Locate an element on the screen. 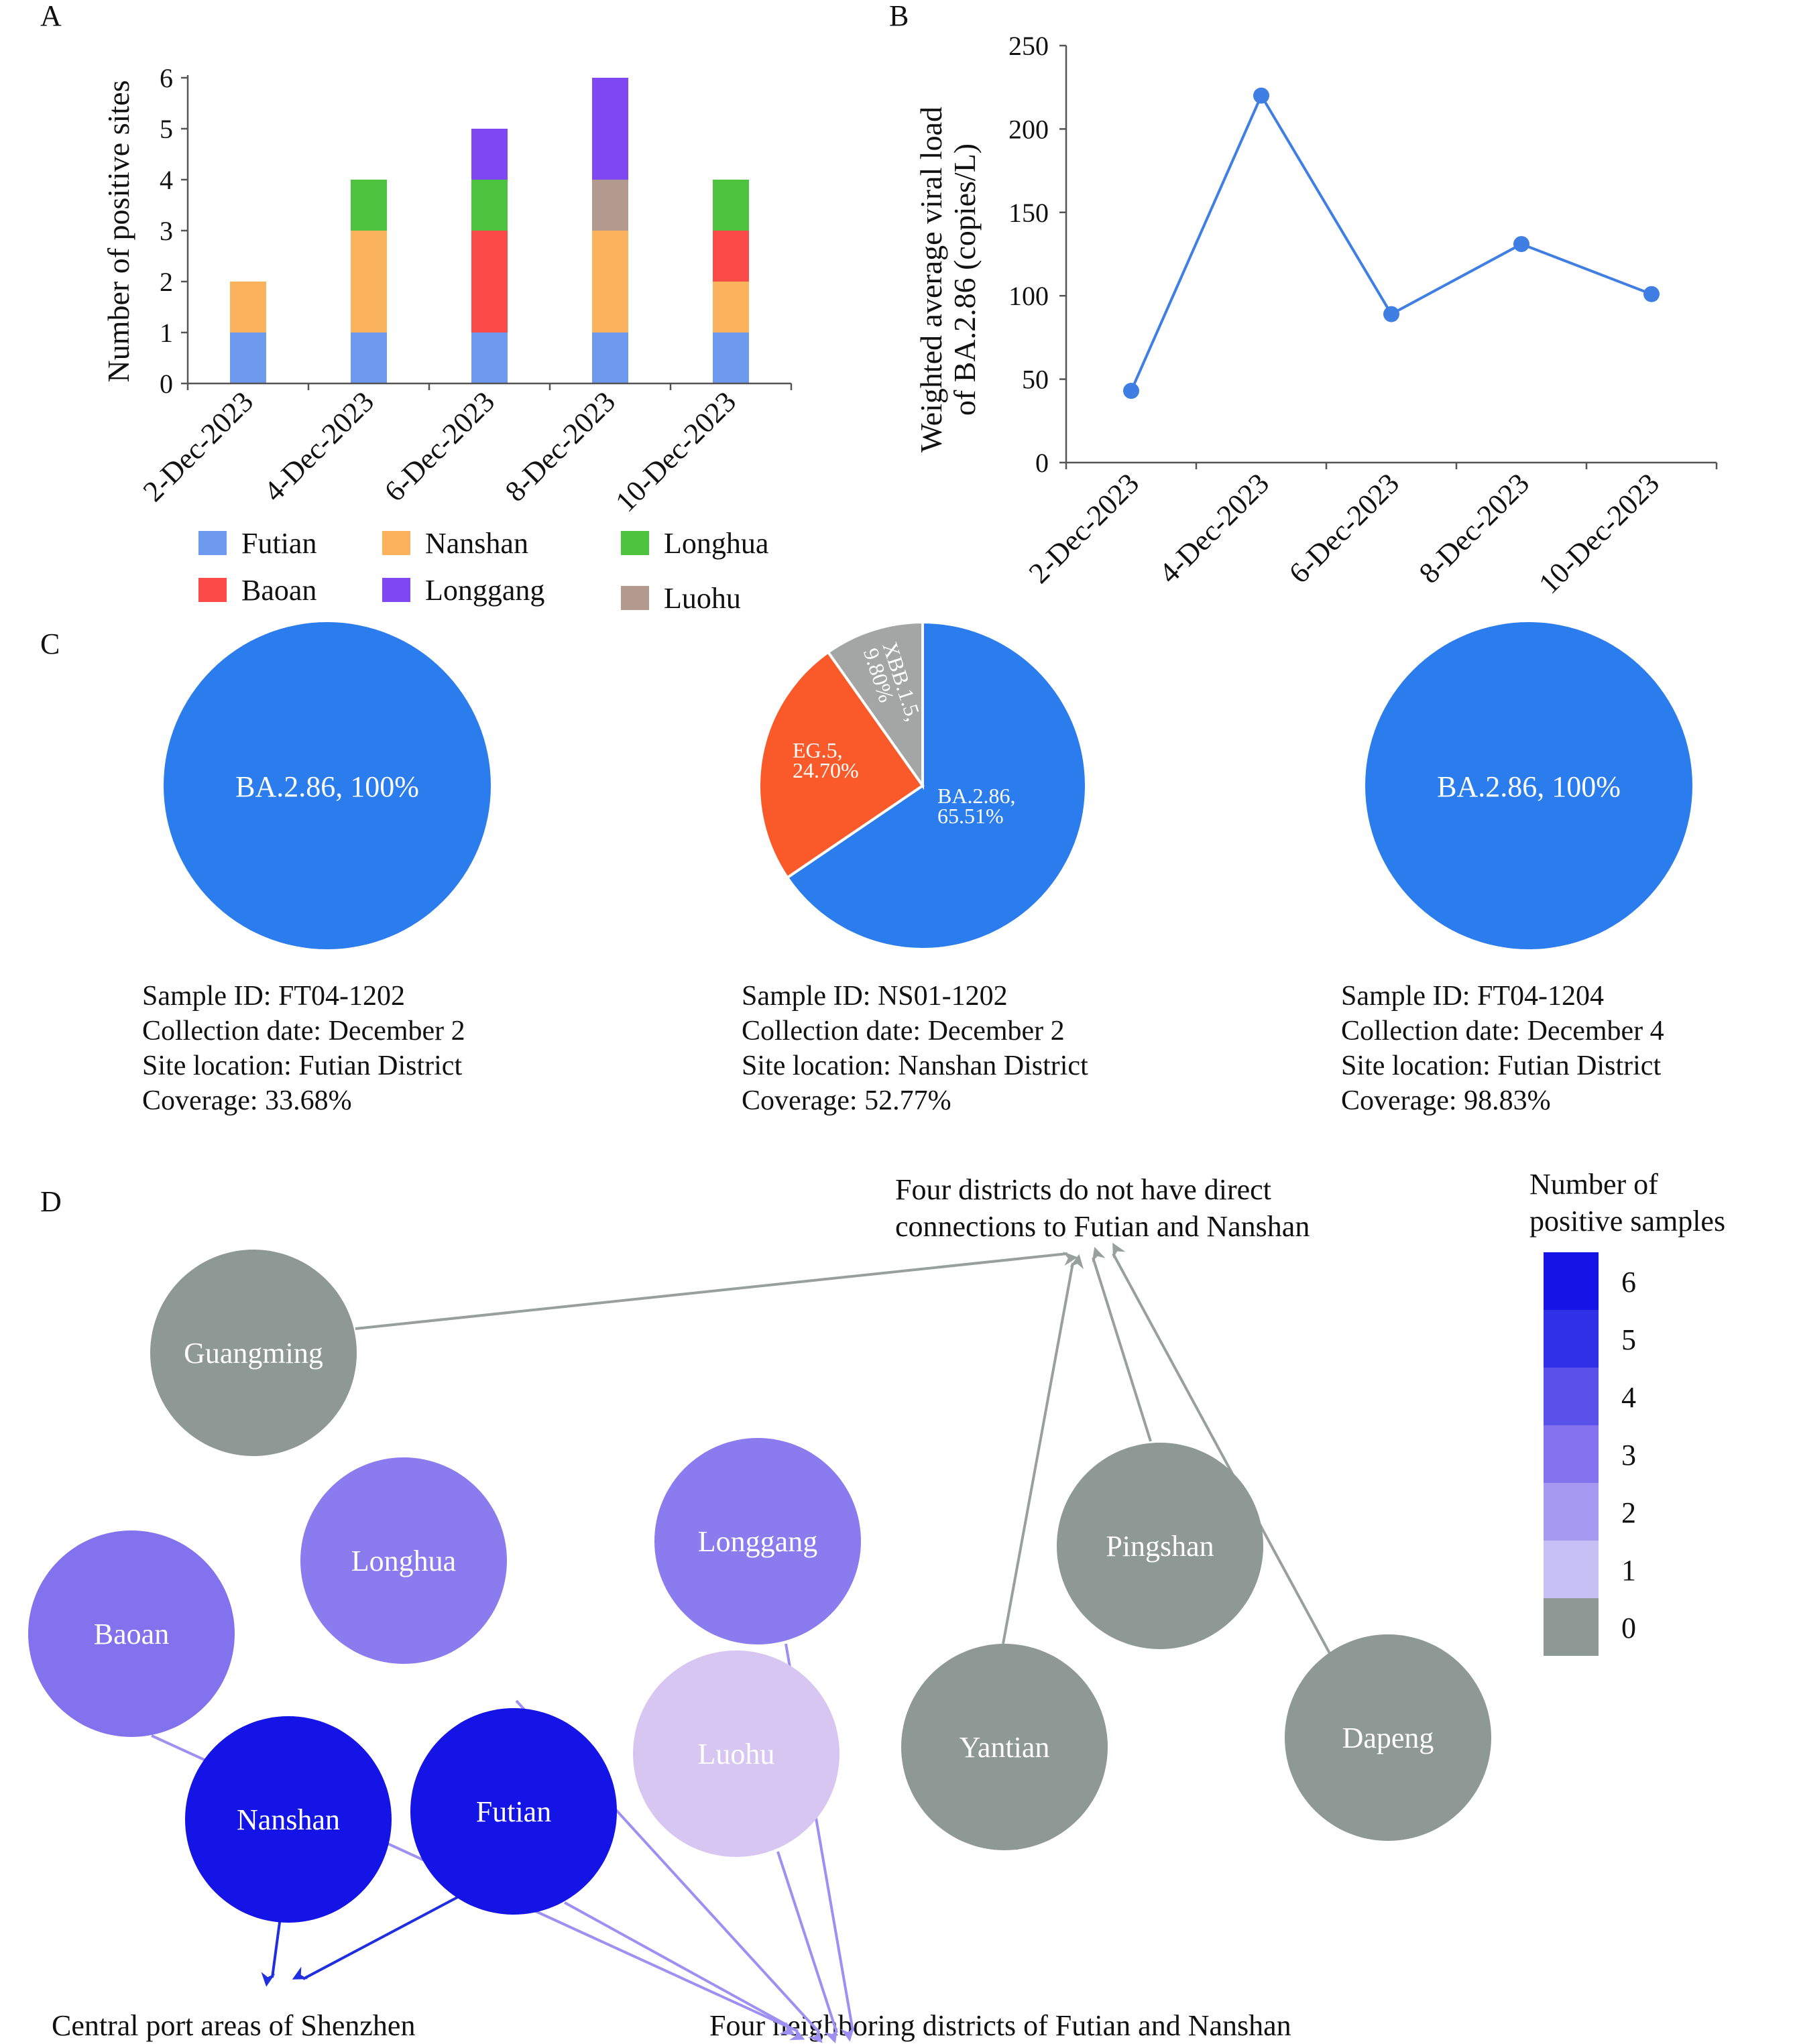  legend-value-1: 1 is located at coordinates (1629, 1570).